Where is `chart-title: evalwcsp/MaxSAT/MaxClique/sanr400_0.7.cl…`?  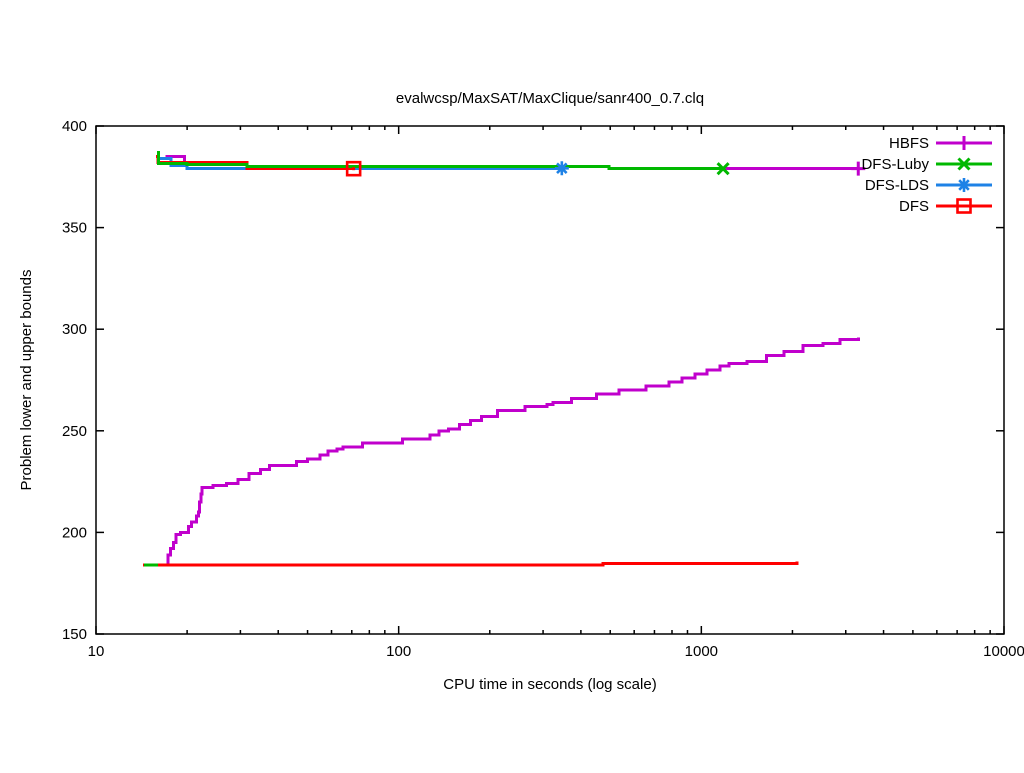
chart-title: evalwcsp/MaxSAT/MaxClique/sanr400_0.7.cl… is located at coordinates (550, 98).